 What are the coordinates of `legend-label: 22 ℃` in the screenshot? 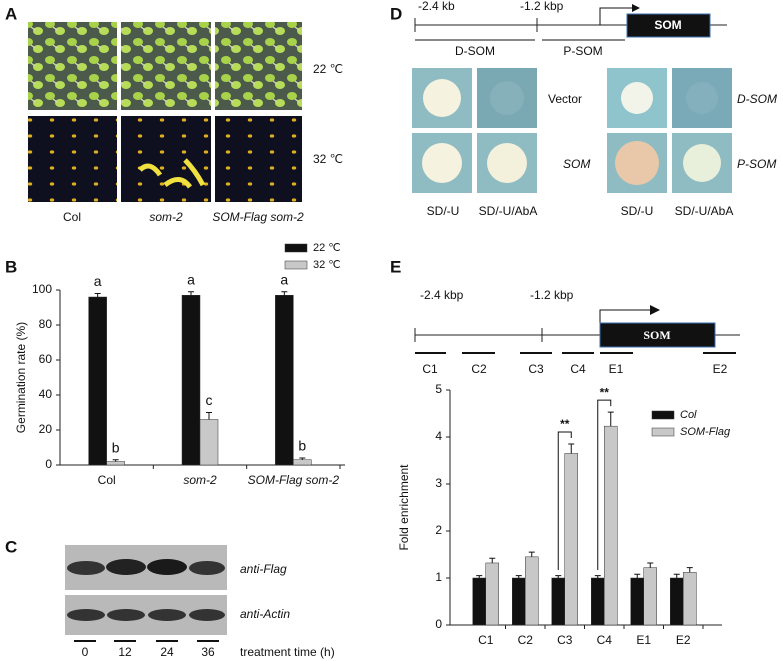 It's located at (327, 248).